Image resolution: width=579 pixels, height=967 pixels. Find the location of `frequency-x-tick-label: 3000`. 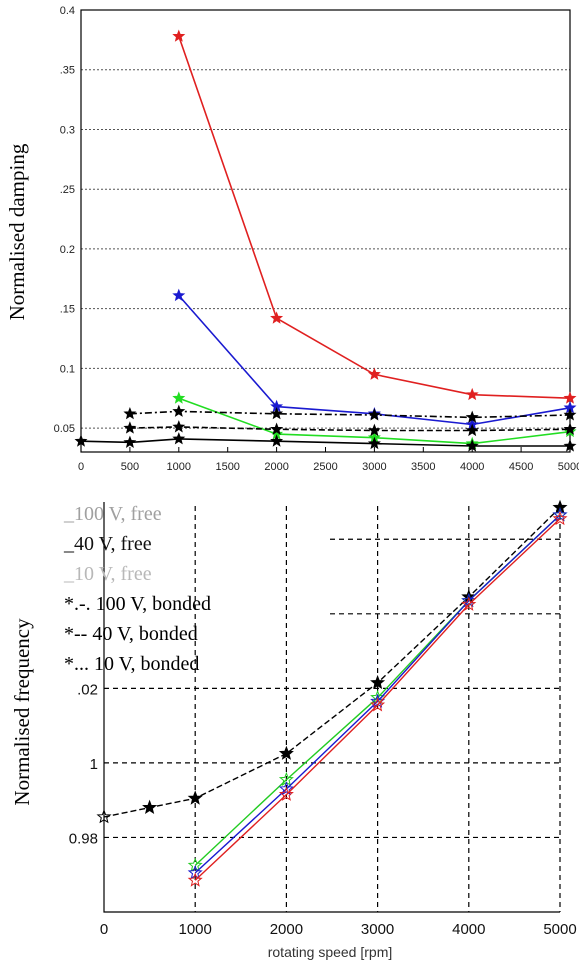

frequency-x-tick-label: 3000 is located at coordinates (377, 929).